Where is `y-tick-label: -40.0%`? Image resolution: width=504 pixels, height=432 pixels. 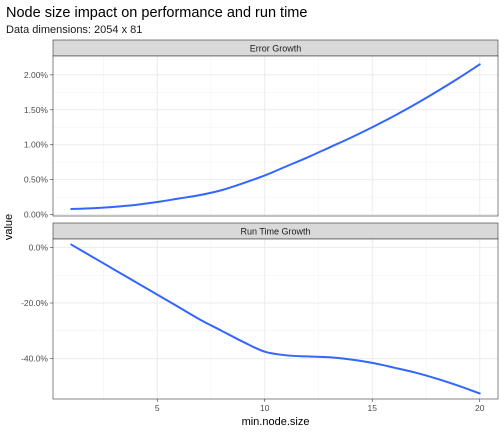 y-tick-label: -40.0% is located at coordinates (34, 359).